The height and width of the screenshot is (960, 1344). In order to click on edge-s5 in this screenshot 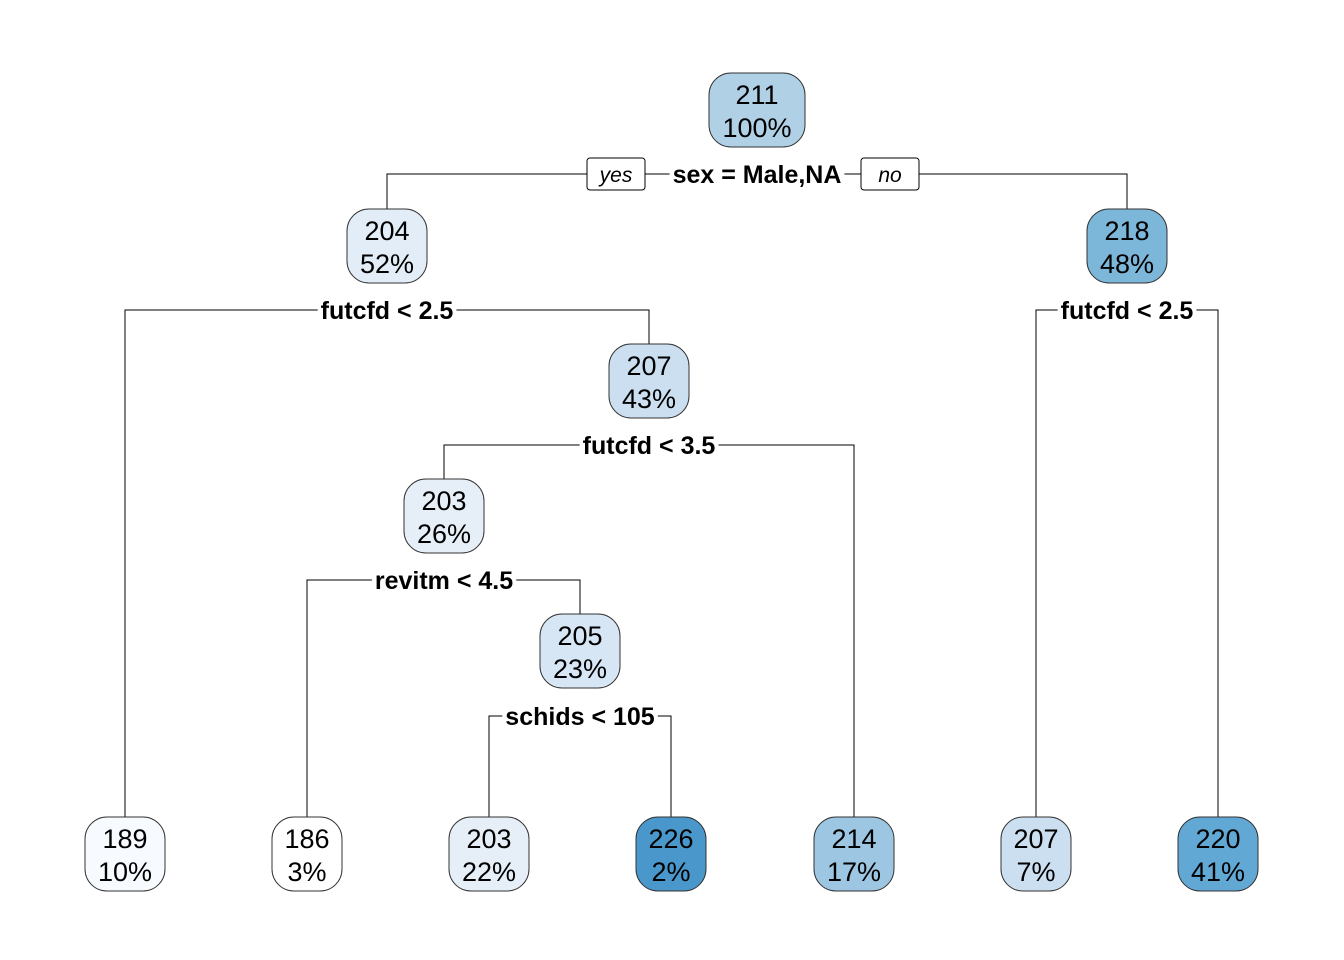, I will do `click(649, 630)`.